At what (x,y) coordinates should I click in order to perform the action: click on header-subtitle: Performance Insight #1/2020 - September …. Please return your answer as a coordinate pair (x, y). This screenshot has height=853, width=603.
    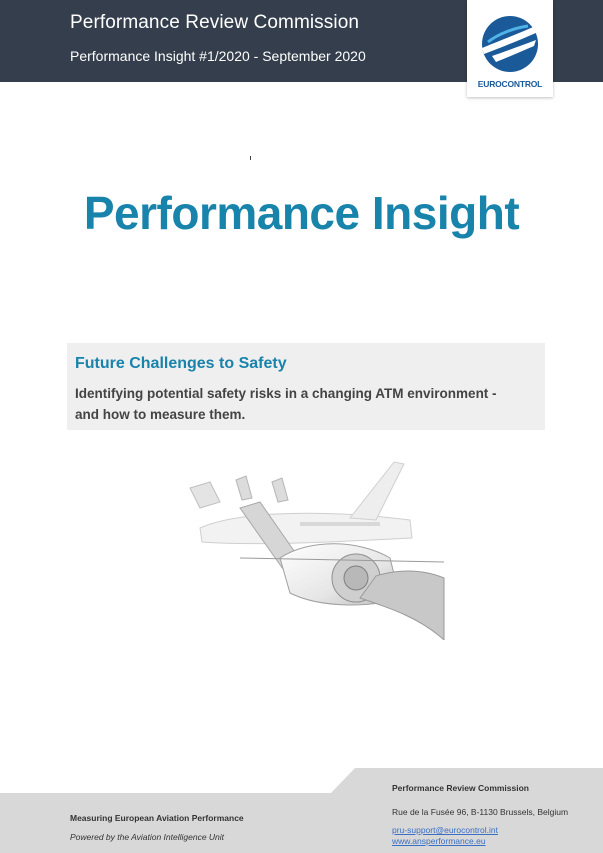
    Looking at the image, I should click on (218, 56).